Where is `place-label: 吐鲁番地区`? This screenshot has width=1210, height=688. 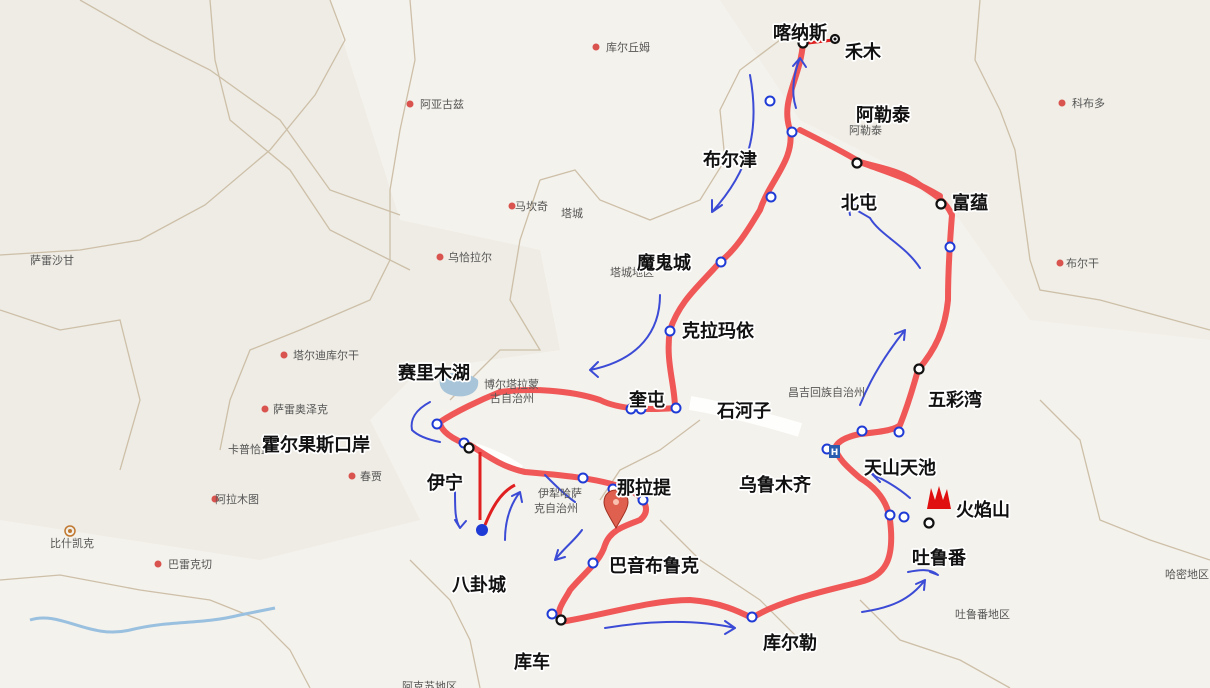 place-label: 吐鲁番地区 is located at coordinates (982, 614).